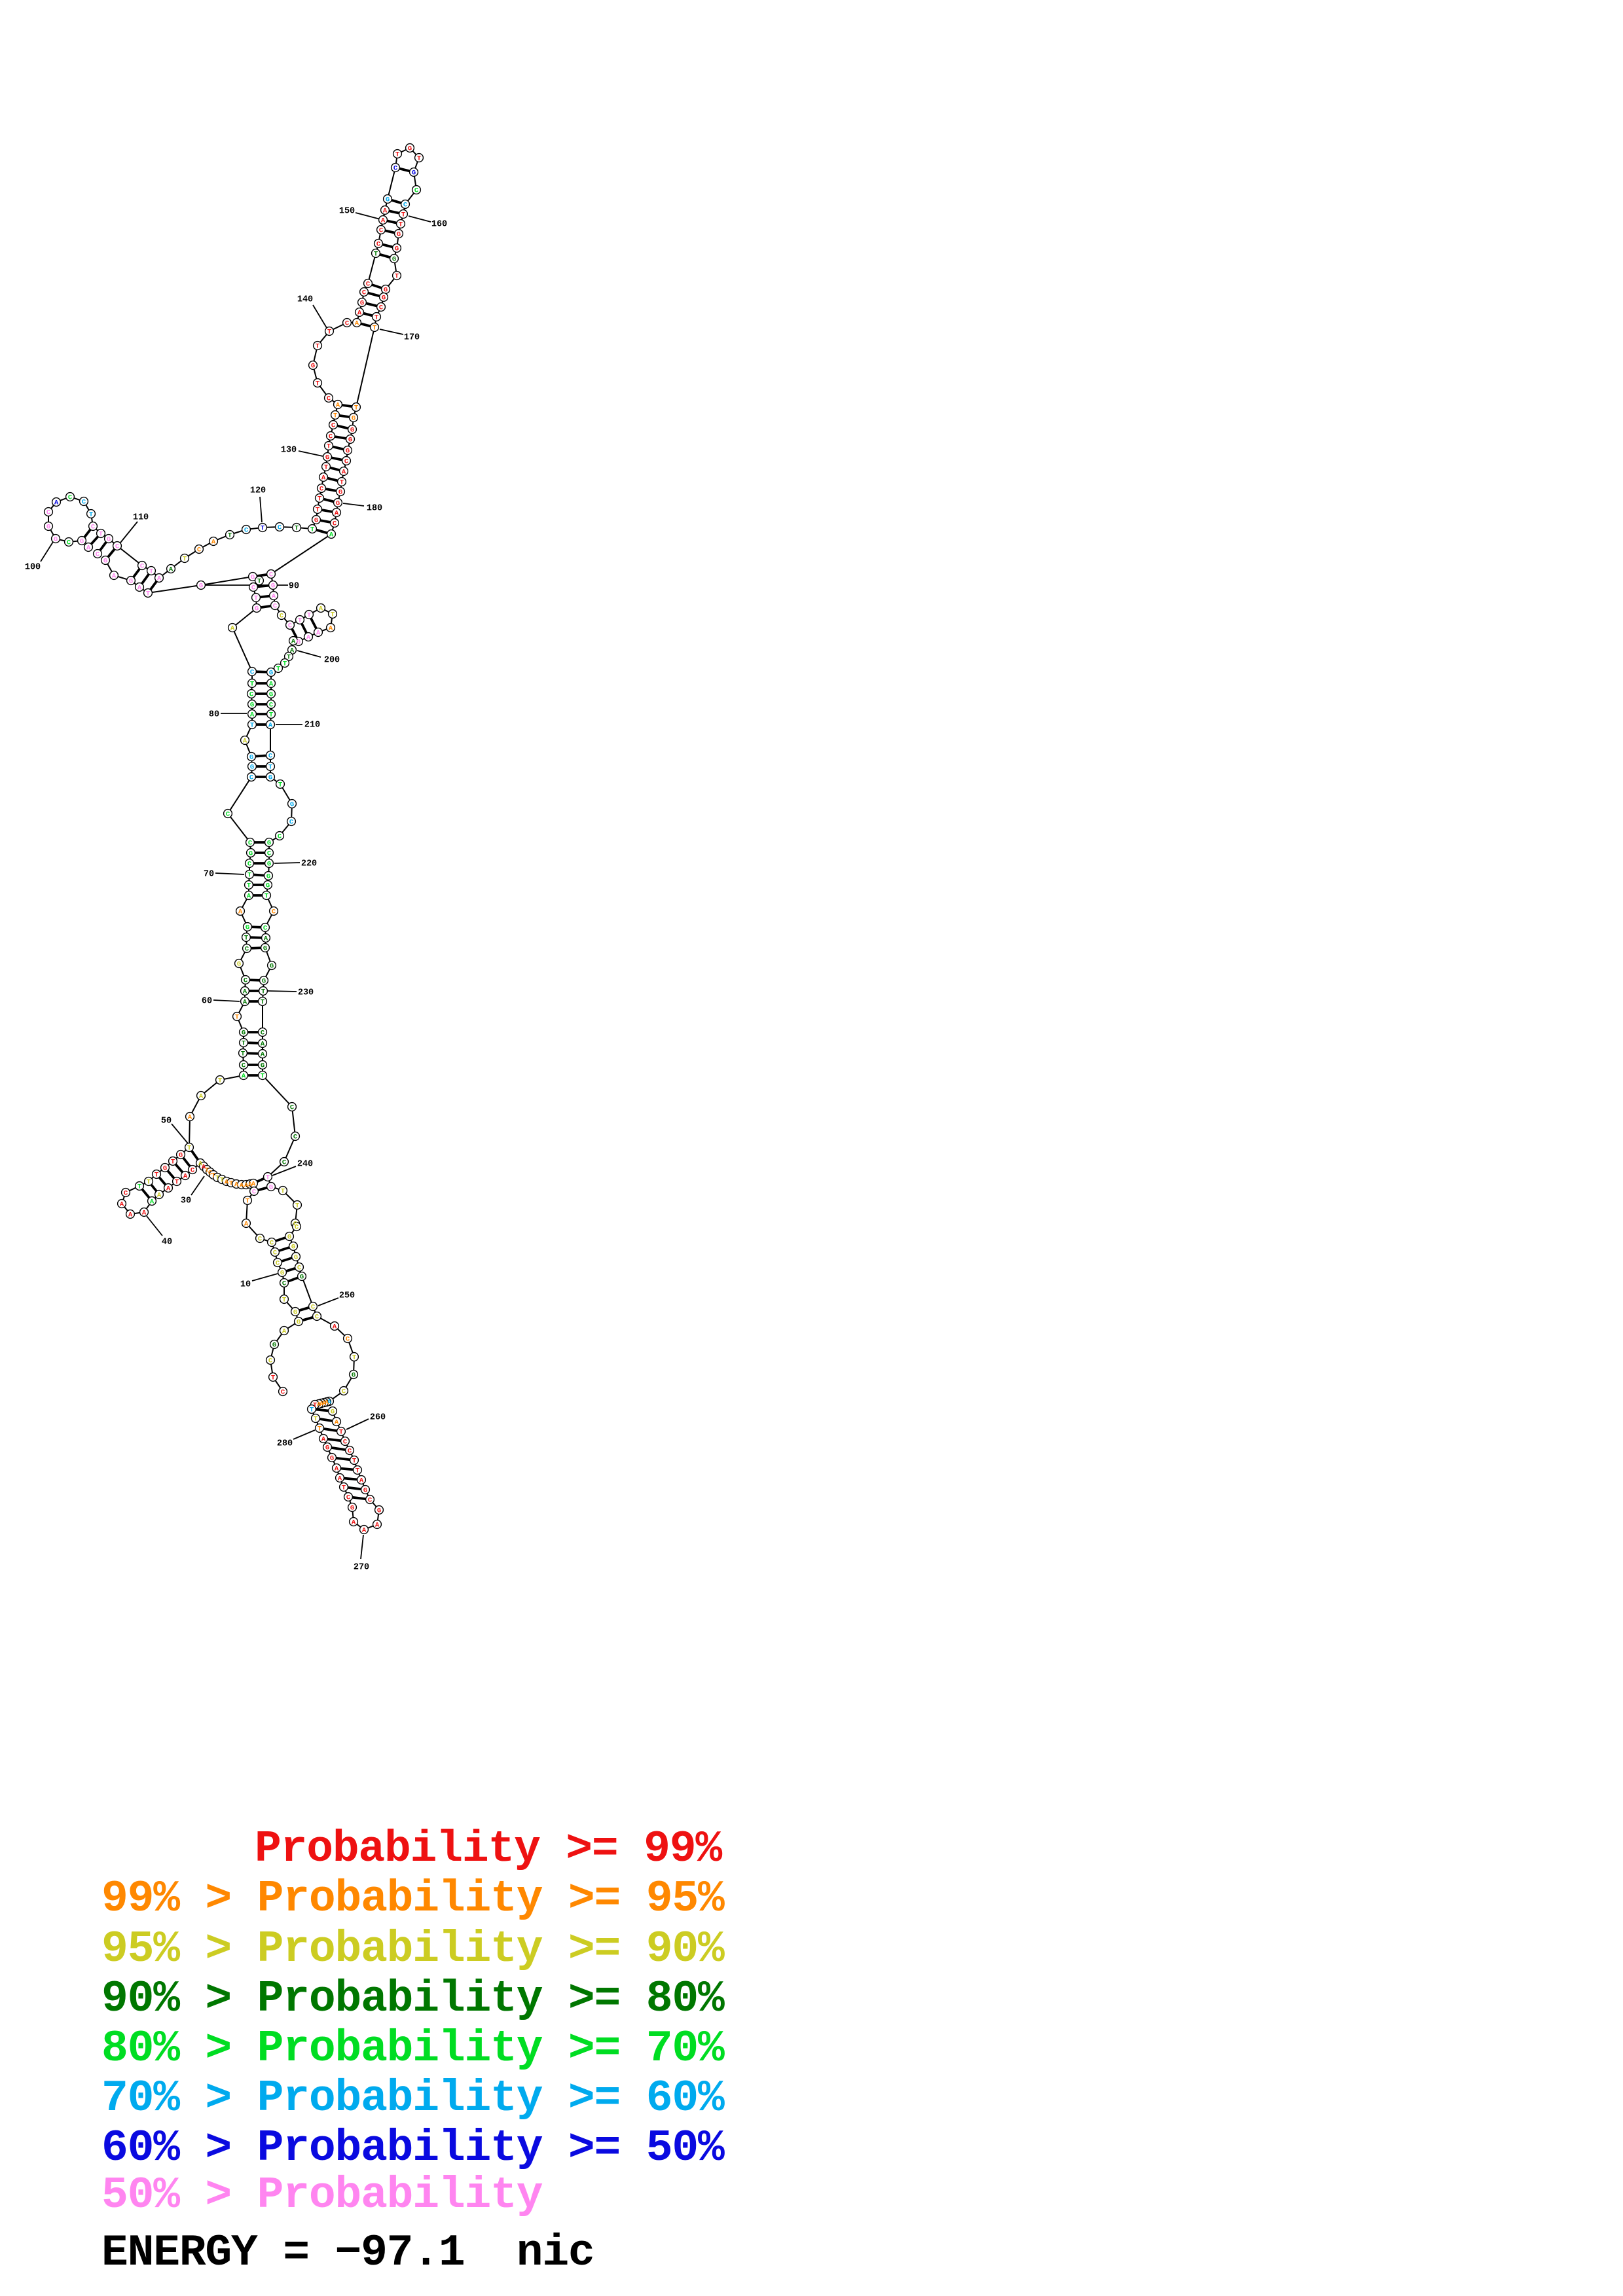 The height and width of the screenshot is (2296, 1623). I want to click on svg-text: Probability >= 99%, so click(488, 1849).